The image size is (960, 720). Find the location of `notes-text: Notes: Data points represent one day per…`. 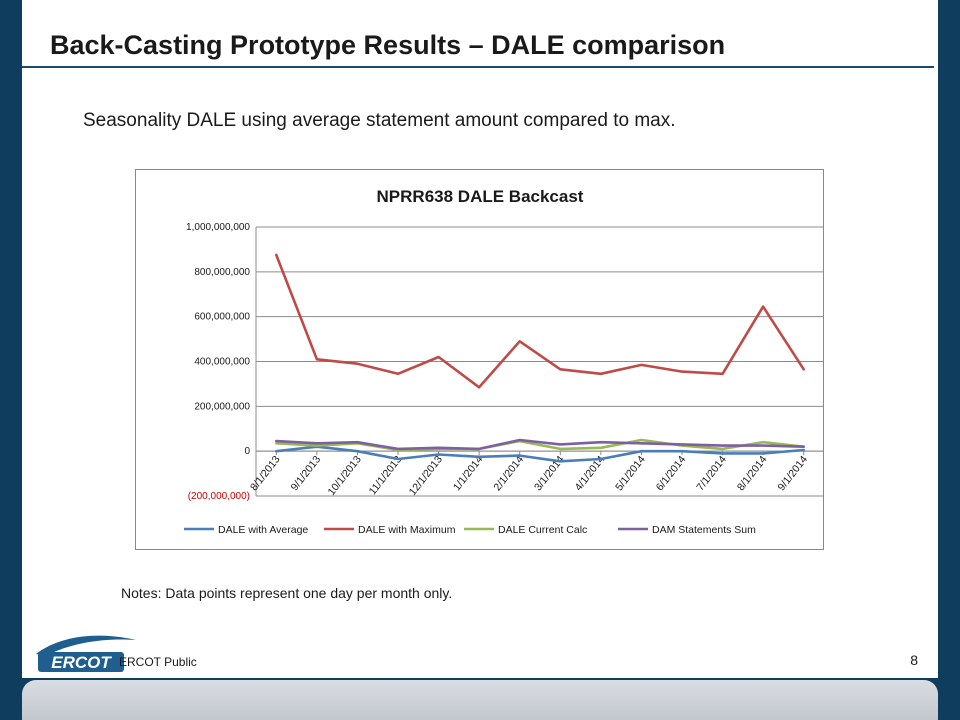

notes-text: Notes: Data points represent one day per… is located at coordinates (287, 593).